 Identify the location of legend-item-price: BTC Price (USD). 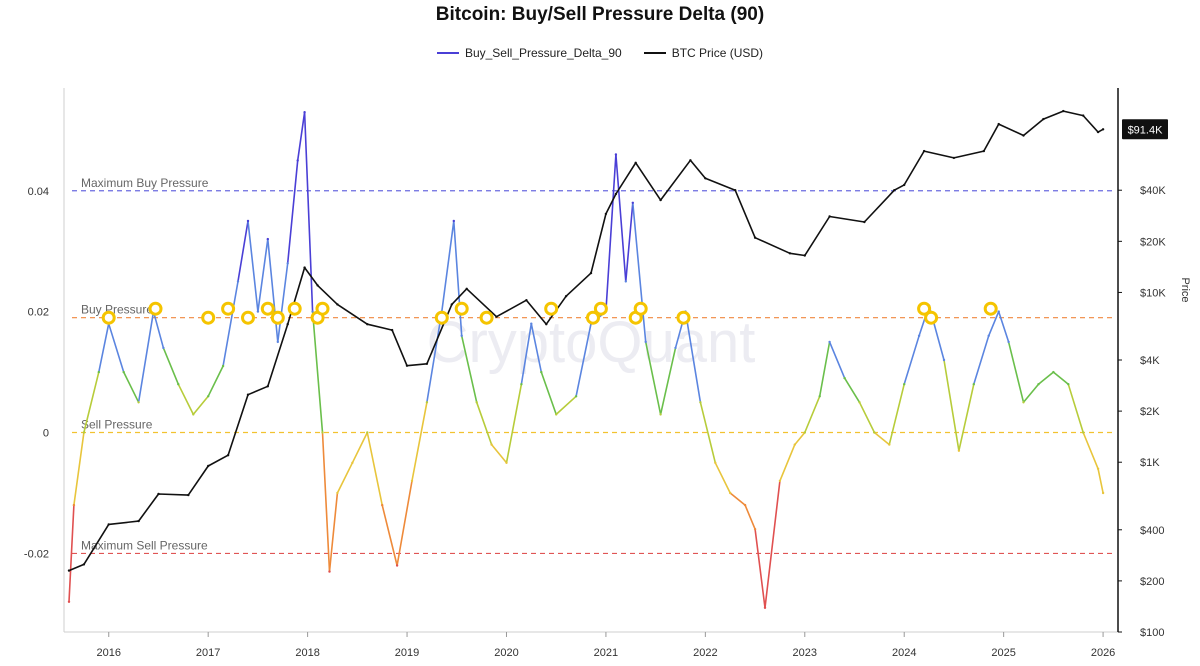
(703, 53).